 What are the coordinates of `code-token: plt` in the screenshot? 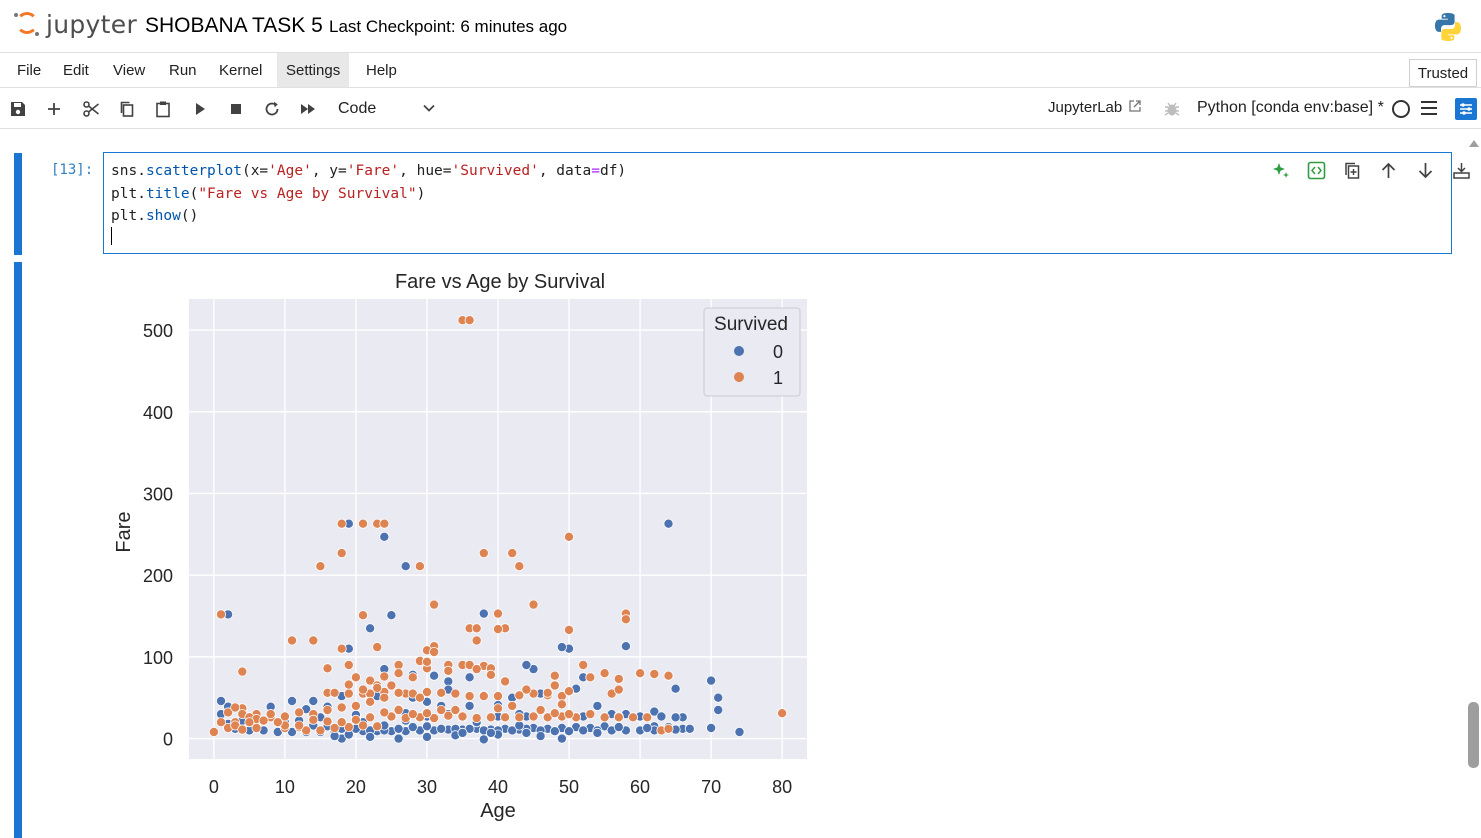 It's located at (124, 193).